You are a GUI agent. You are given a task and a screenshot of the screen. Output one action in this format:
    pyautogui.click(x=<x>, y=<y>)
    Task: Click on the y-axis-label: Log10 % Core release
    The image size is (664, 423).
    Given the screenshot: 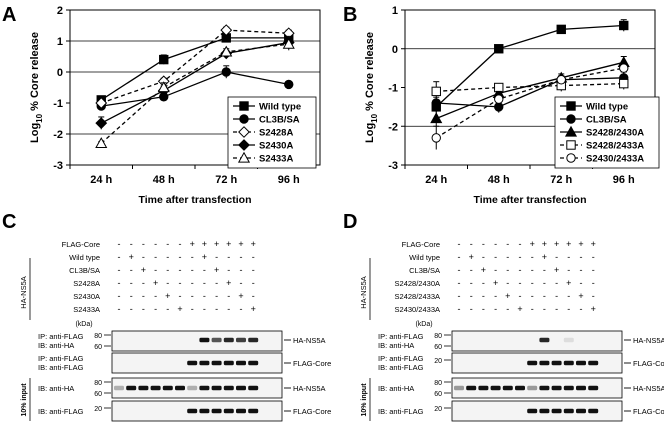 What is the action you would take?
    pyautogui.click(x=36, y=87)
    